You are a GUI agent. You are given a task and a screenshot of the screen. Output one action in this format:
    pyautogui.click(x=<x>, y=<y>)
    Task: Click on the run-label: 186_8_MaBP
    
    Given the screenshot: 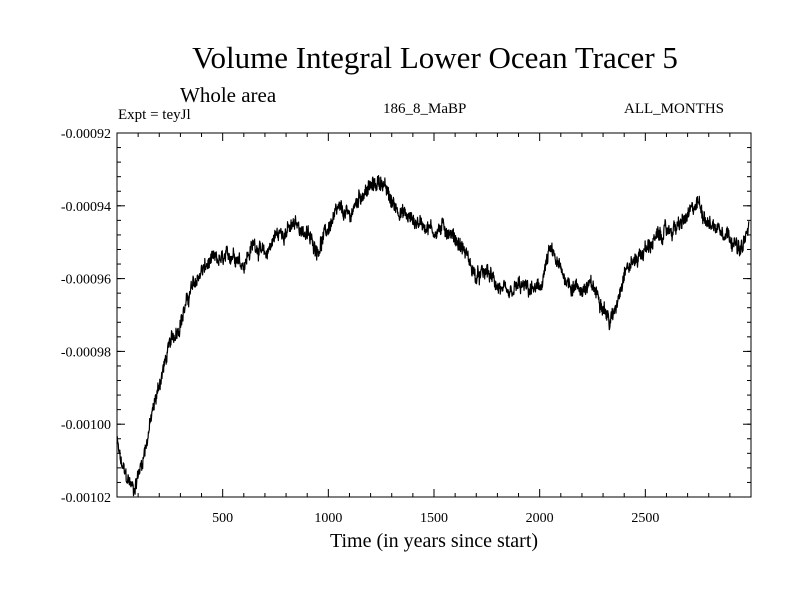 What is the action you would take?
    pyautogui.click(x=425, y=109)
    